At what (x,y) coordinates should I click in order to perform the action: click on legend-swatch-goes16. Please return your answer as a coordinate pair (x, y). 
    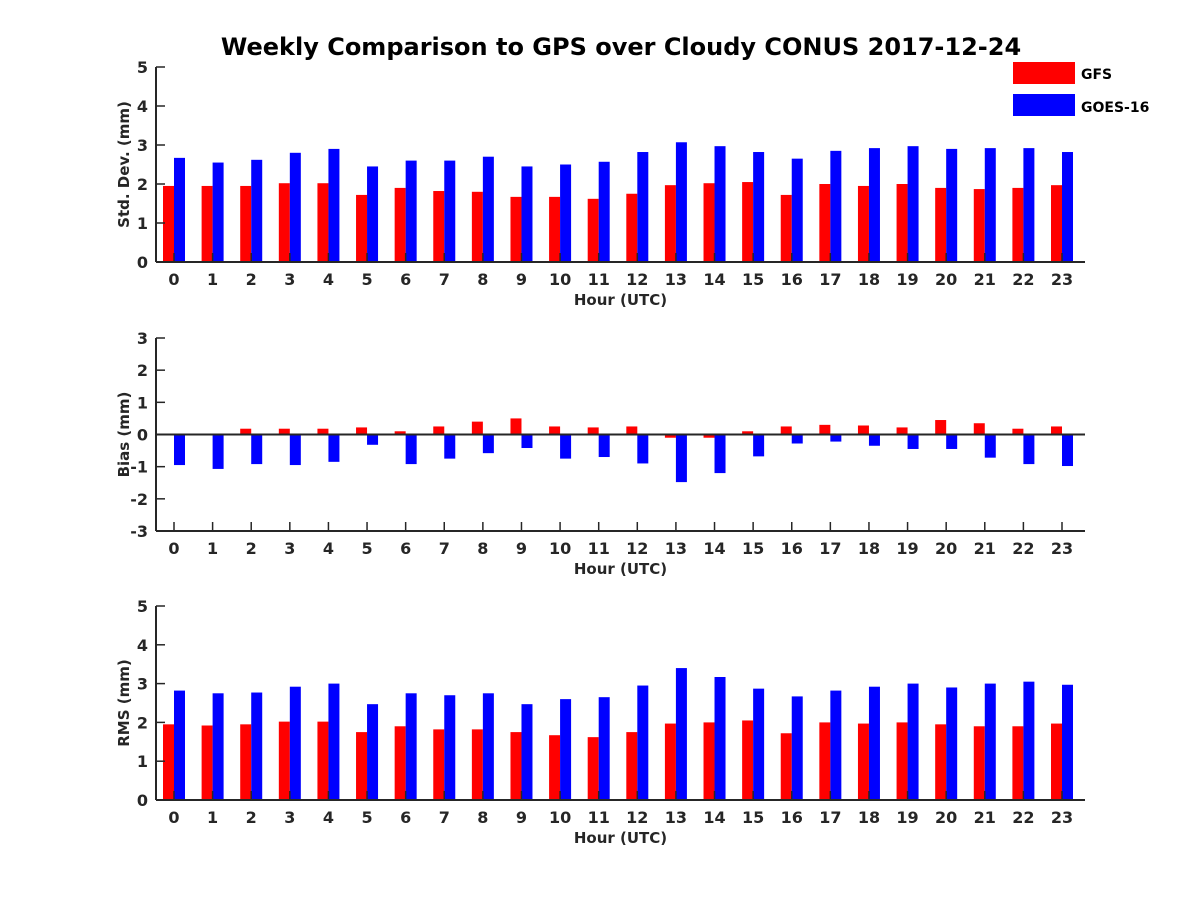
    Looking at the image, I should click on (1044, 105).